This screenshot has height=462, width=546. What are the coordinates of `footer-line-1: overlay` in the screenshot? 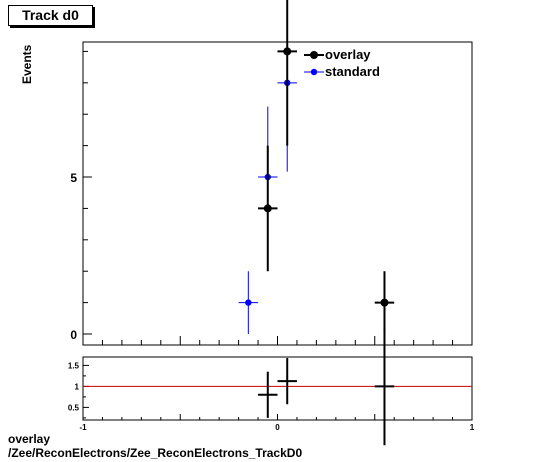 It's located at (29, 439).